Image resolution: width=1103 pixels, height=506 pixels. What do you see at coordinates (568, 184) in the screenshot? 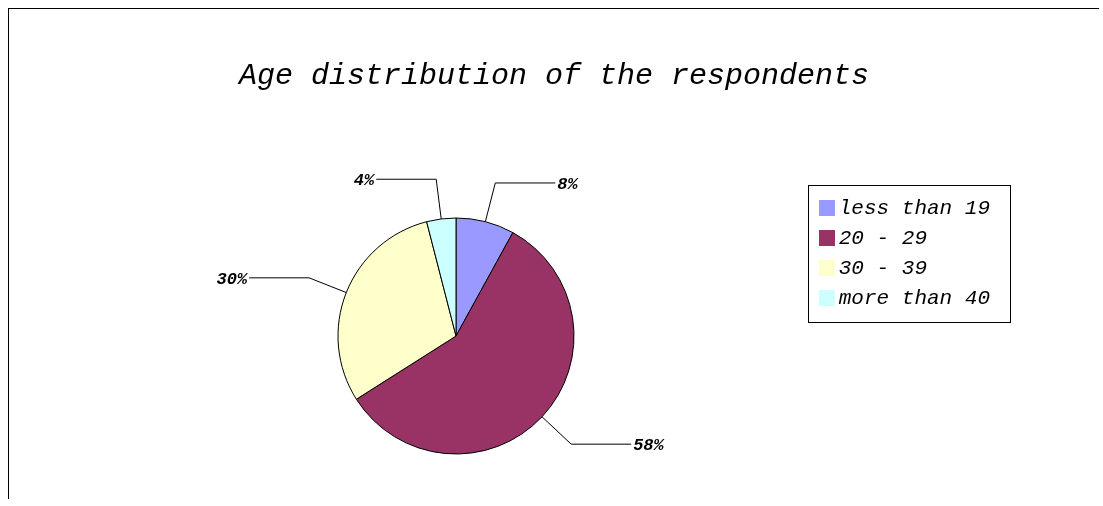
I see `data-label: 8%` at bounding box center [568, 184].